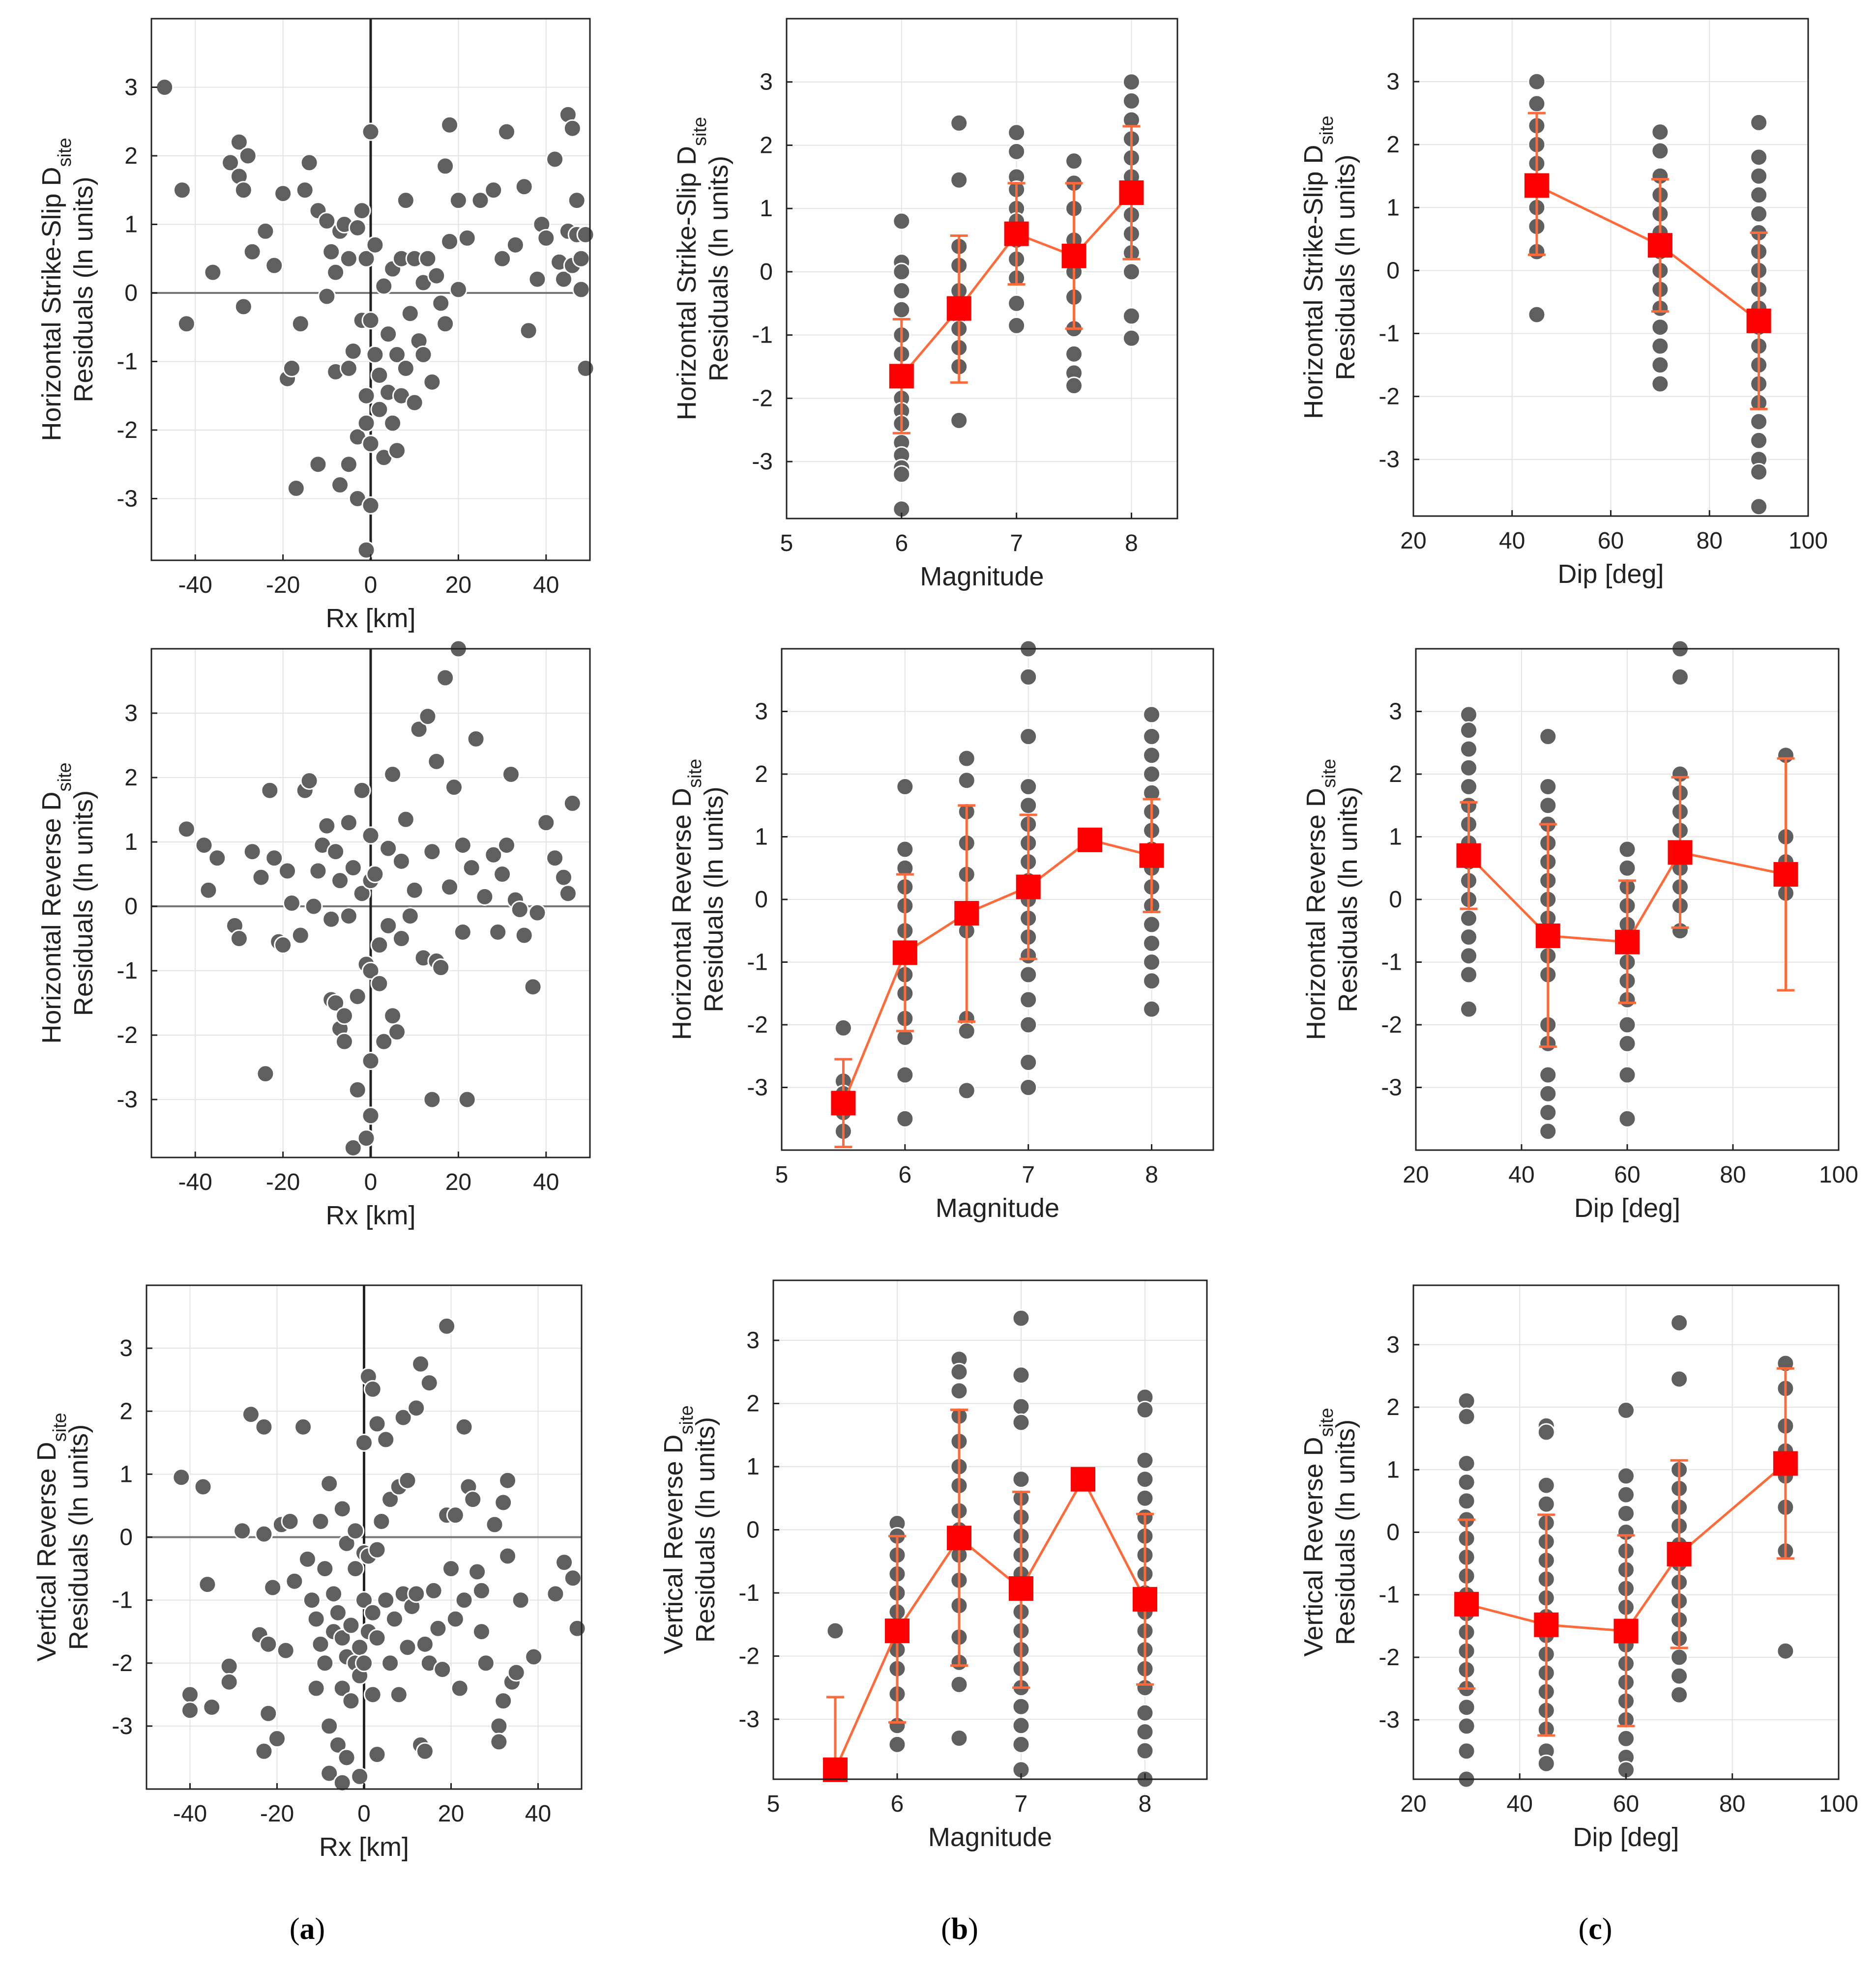 This screenshot has width=1876, height=1965. I want to click on x-tick-label: 7, so click(1021, 1804).